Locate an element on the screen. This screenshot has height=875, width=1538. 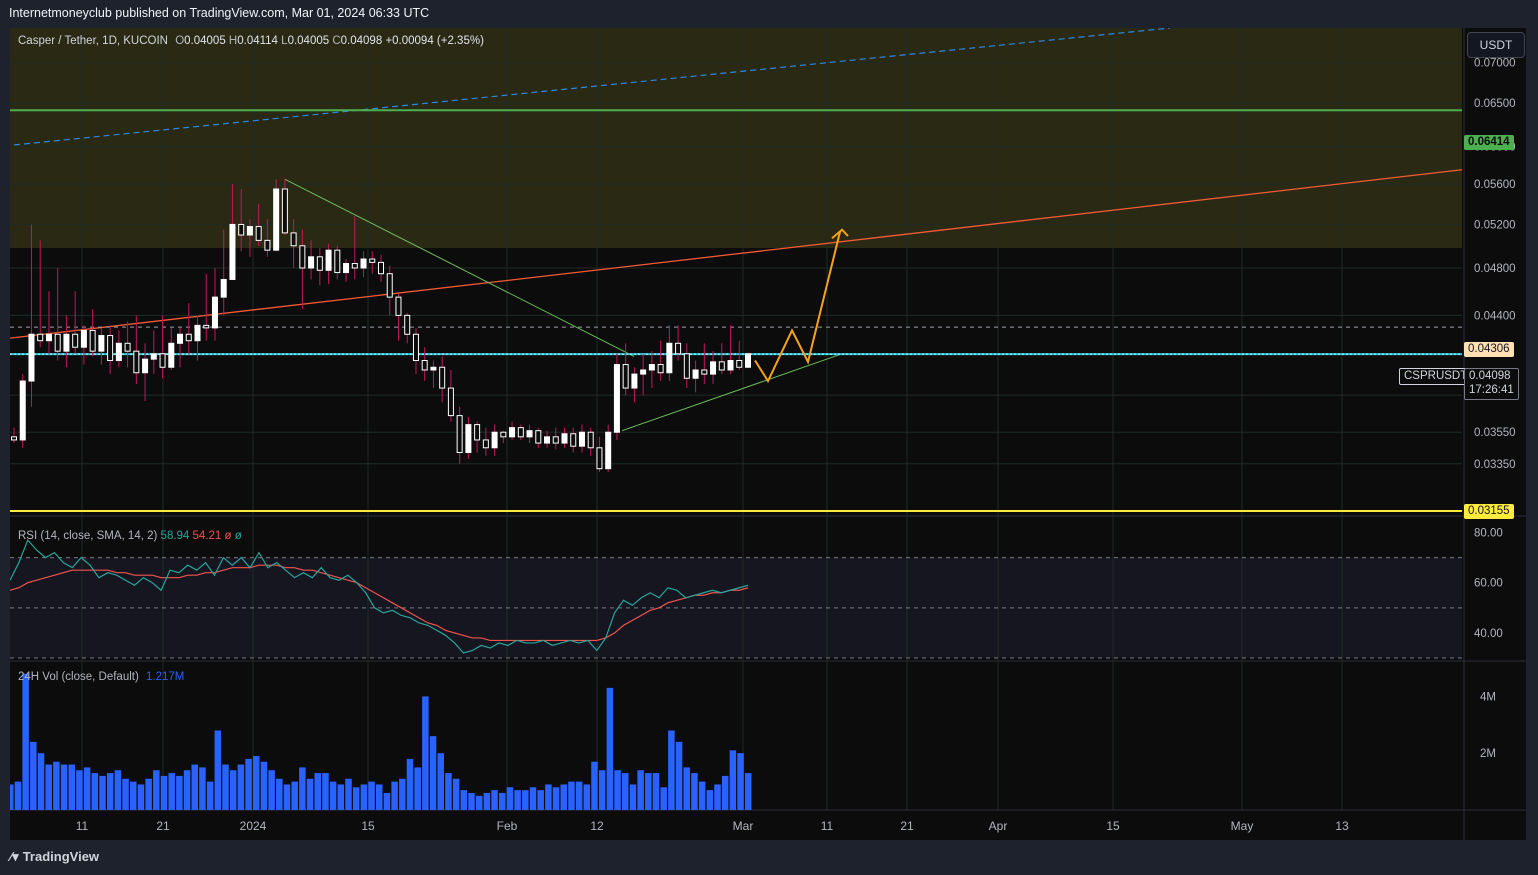
legend-change: +0.00094 (+2.35%) is located at coordinates (434, 41).